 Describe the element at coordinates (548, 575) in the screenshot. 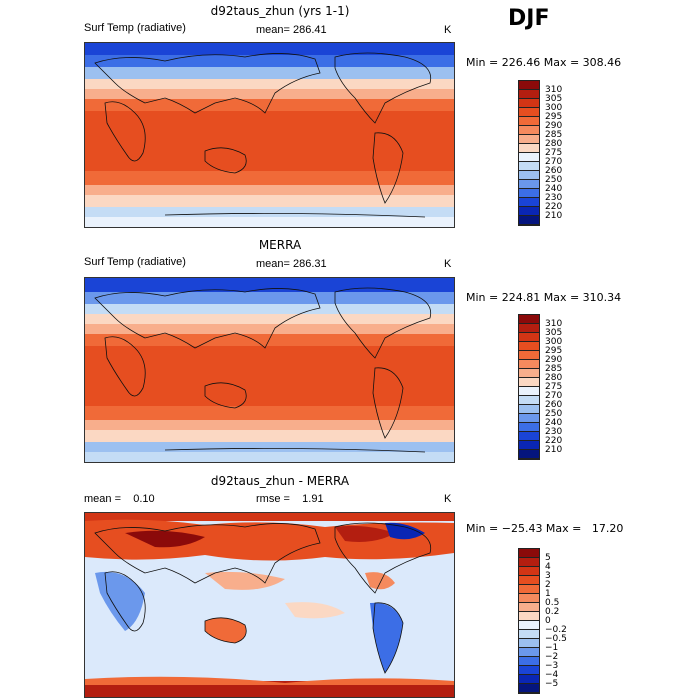

I see `colorbar-label: 3` at that location.